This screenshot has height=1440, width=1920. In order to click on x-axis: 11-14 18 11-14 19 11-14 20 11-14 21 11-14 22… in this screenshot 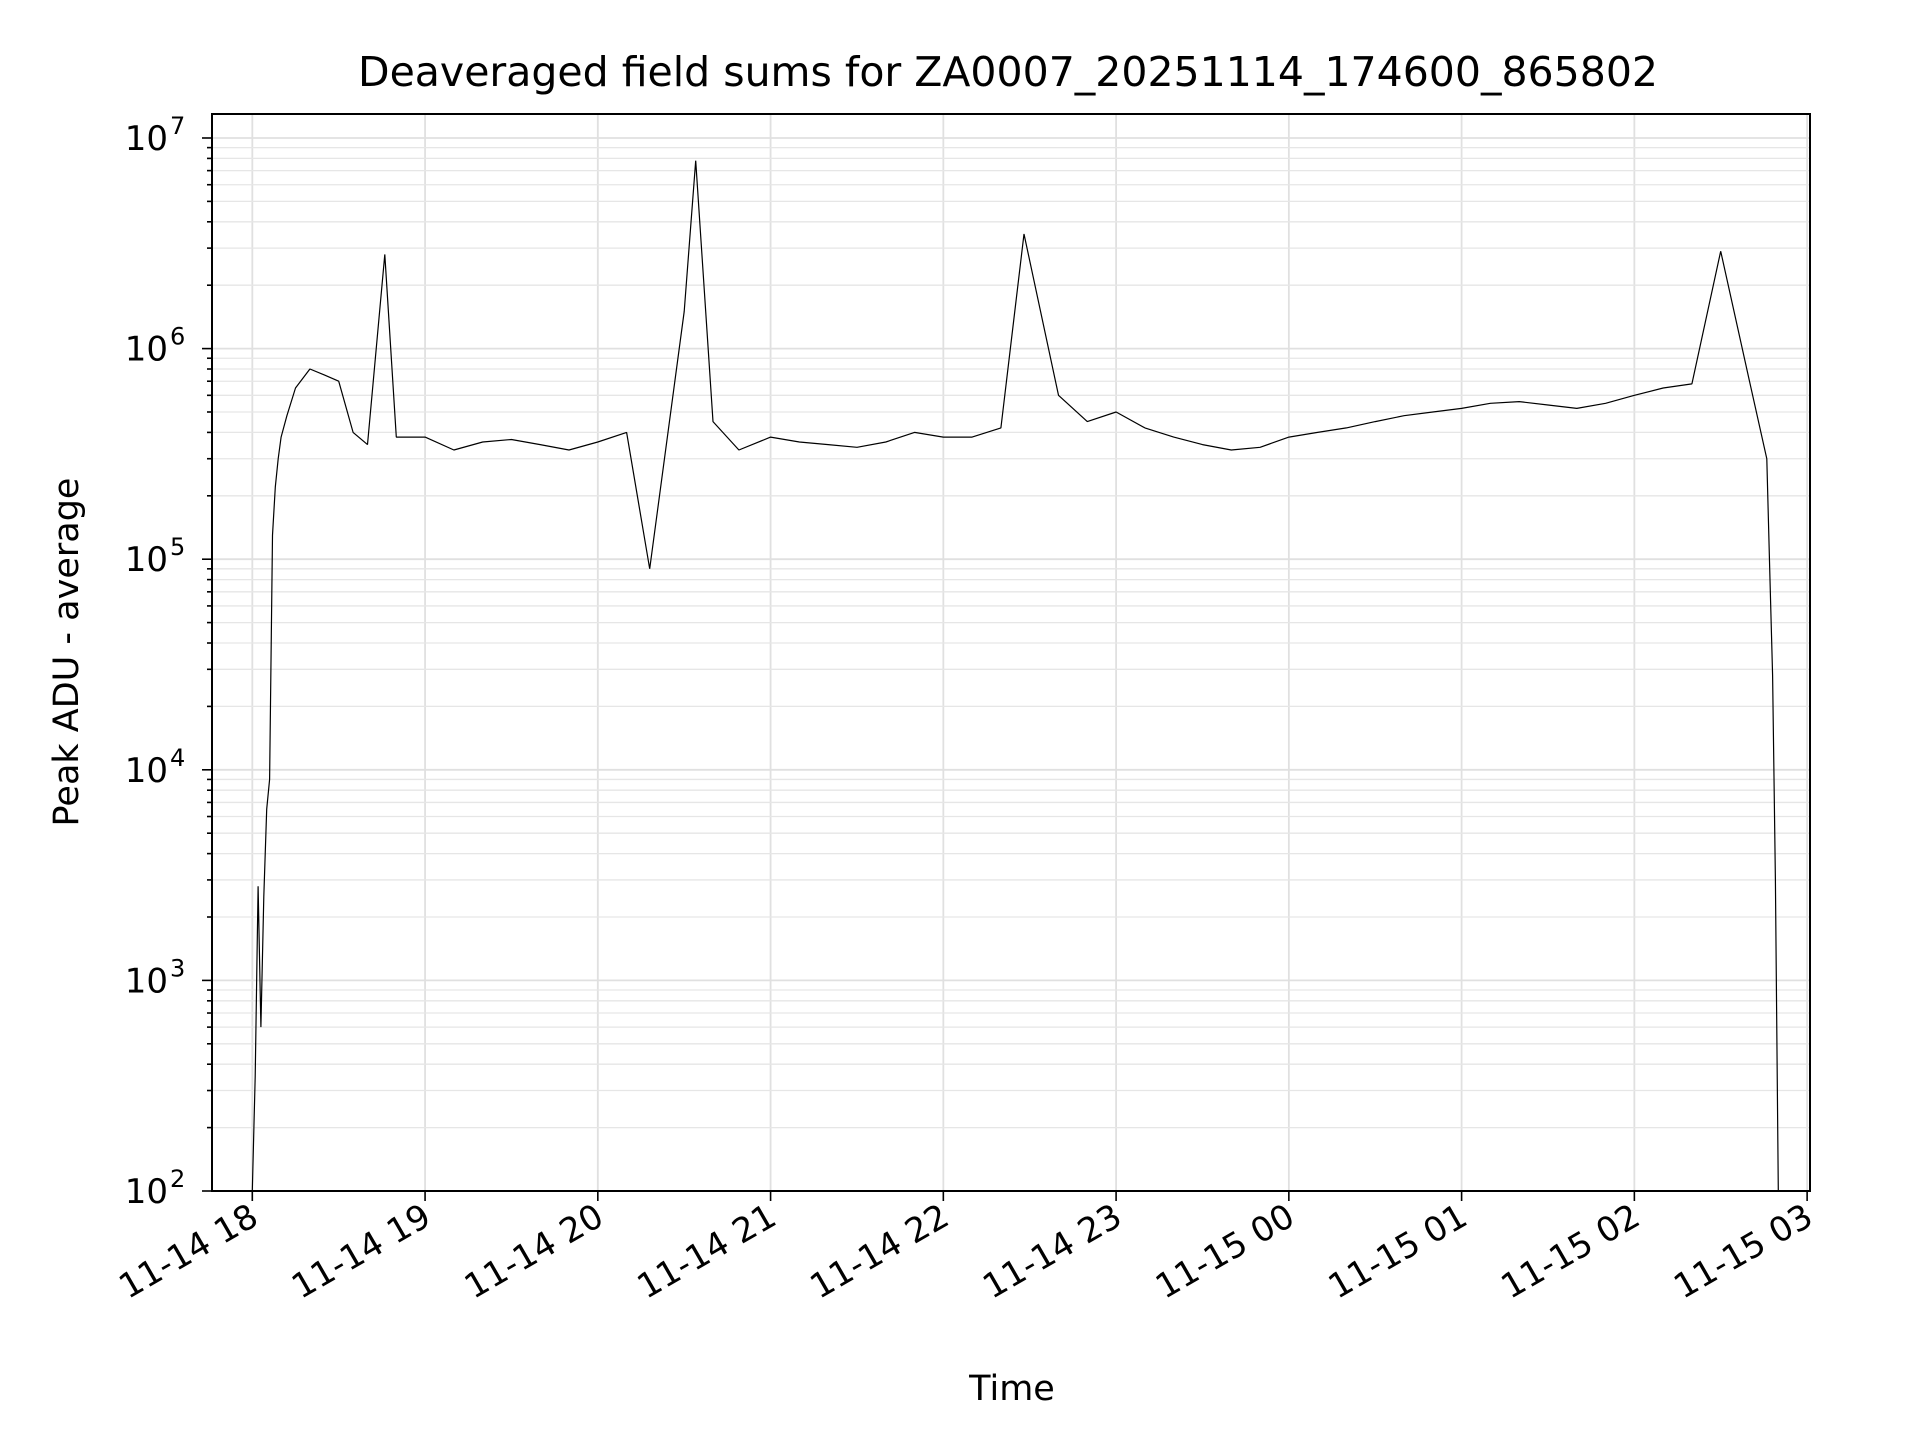, I will do `click(966, 1249)`.